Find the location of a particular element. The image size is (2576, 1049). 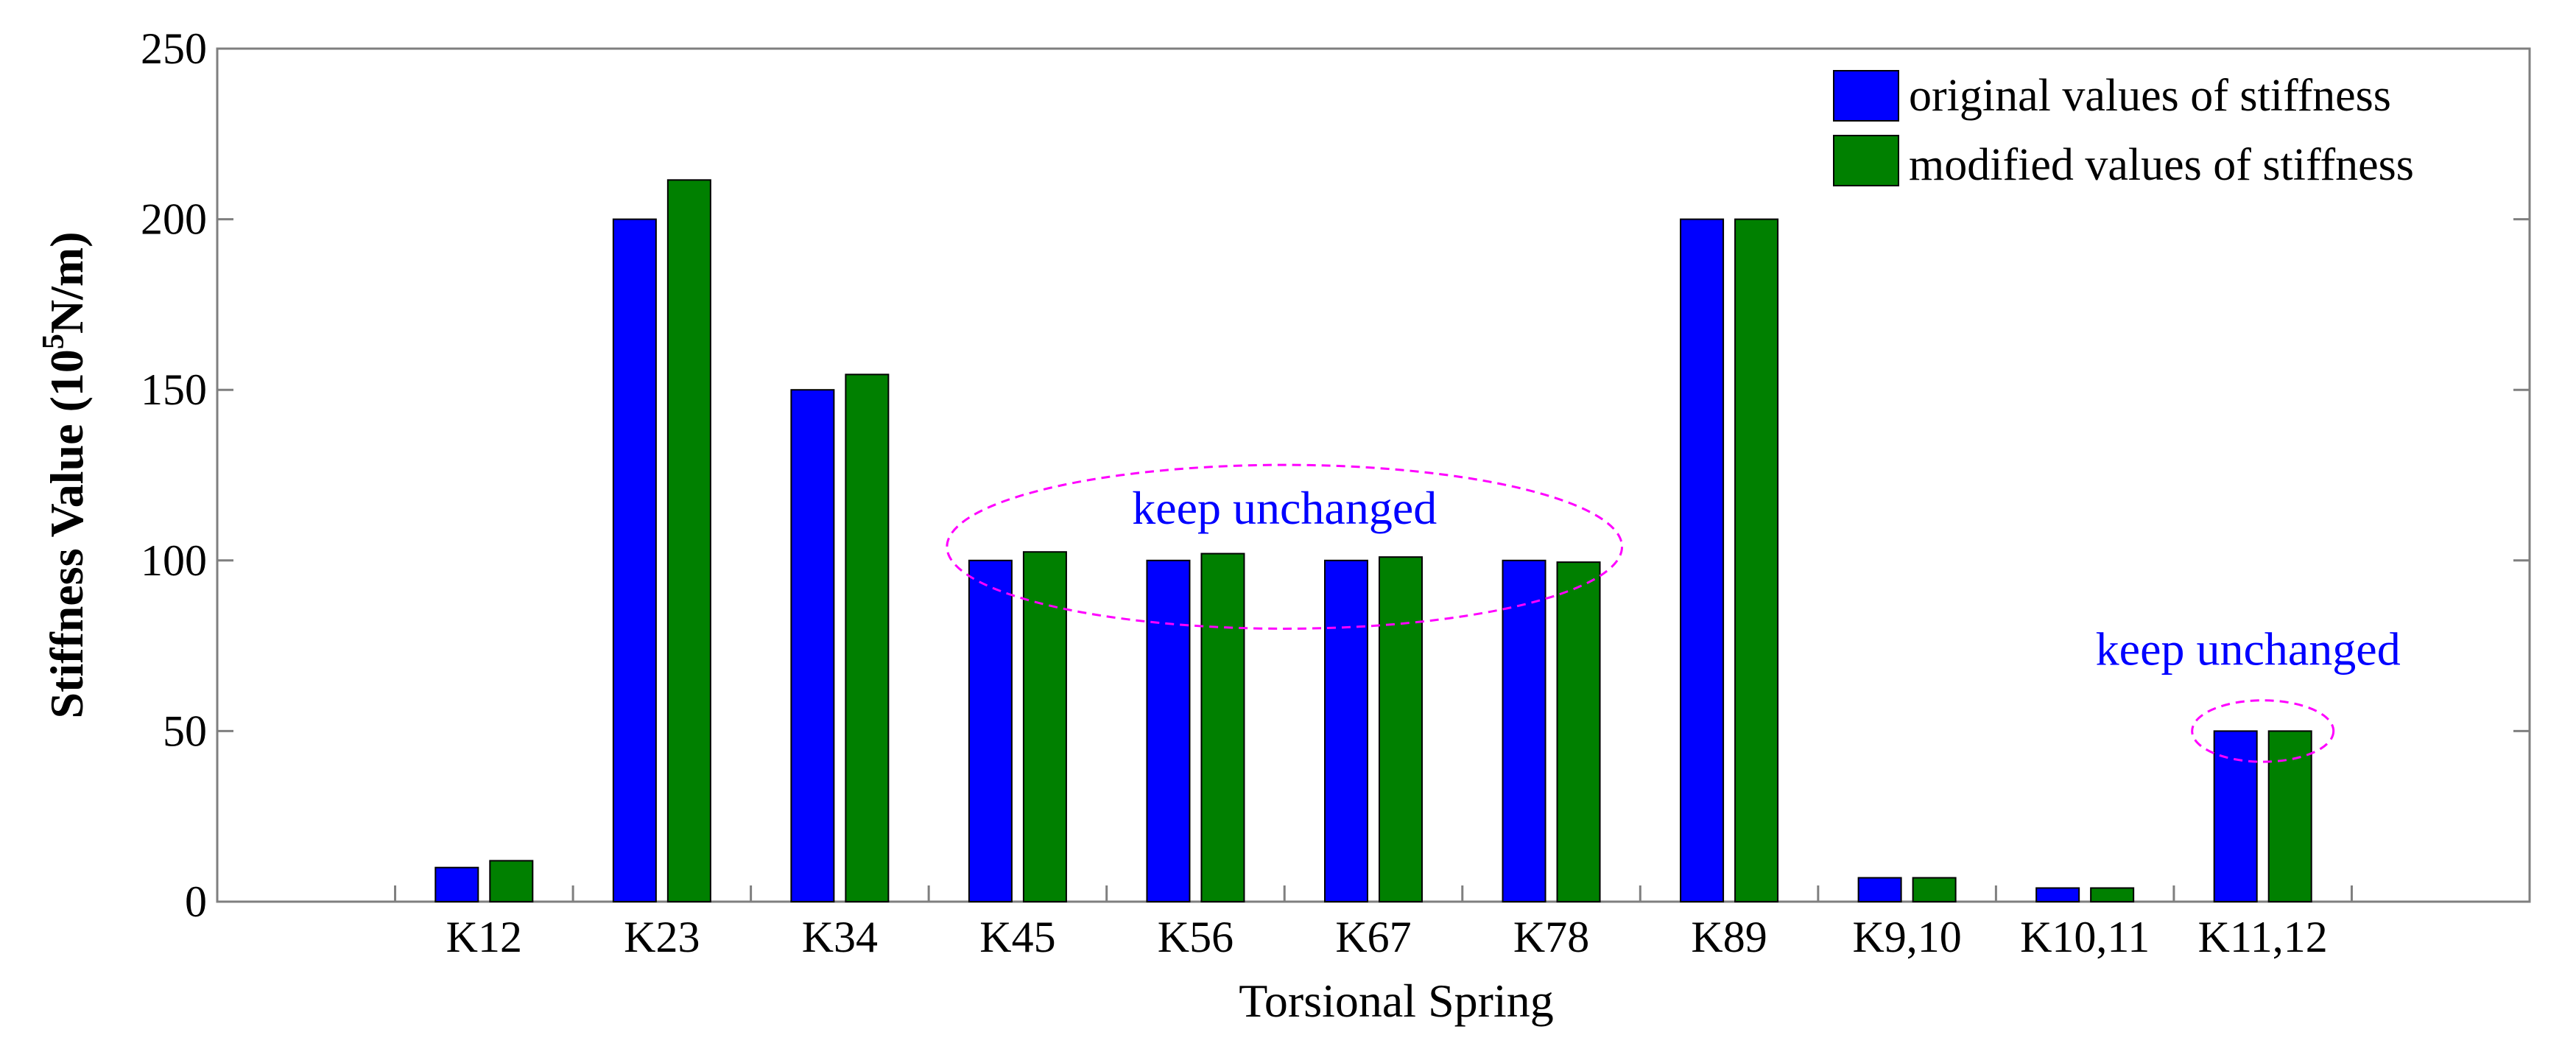

bar-original-K34 is located at coordinates (812, 645).